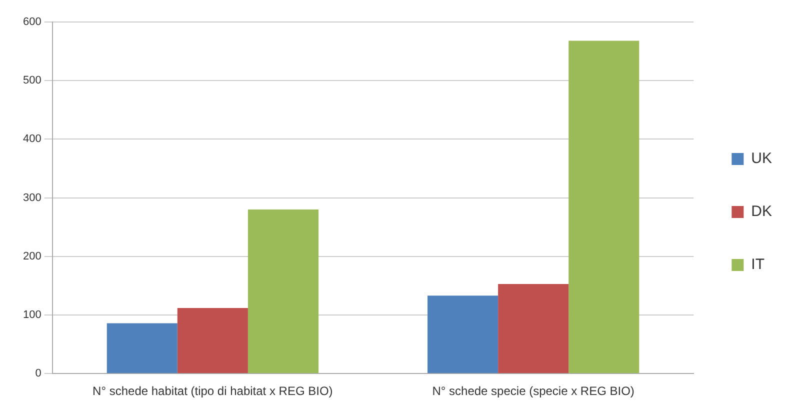 The image size is (802, 406). Describe the element at coordinates (212, 391) in the screenshot. I see `x-tick-label: N° schede habitat (tipo di habitat x REG BIO)` at that location.